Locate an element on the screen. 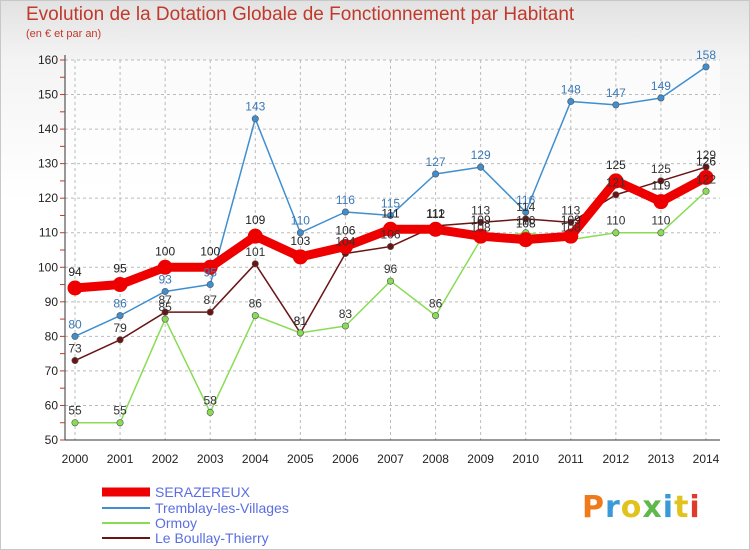 This screenshot has height=550, width=750. logo-letter: x is located at coordinates (652, 507).